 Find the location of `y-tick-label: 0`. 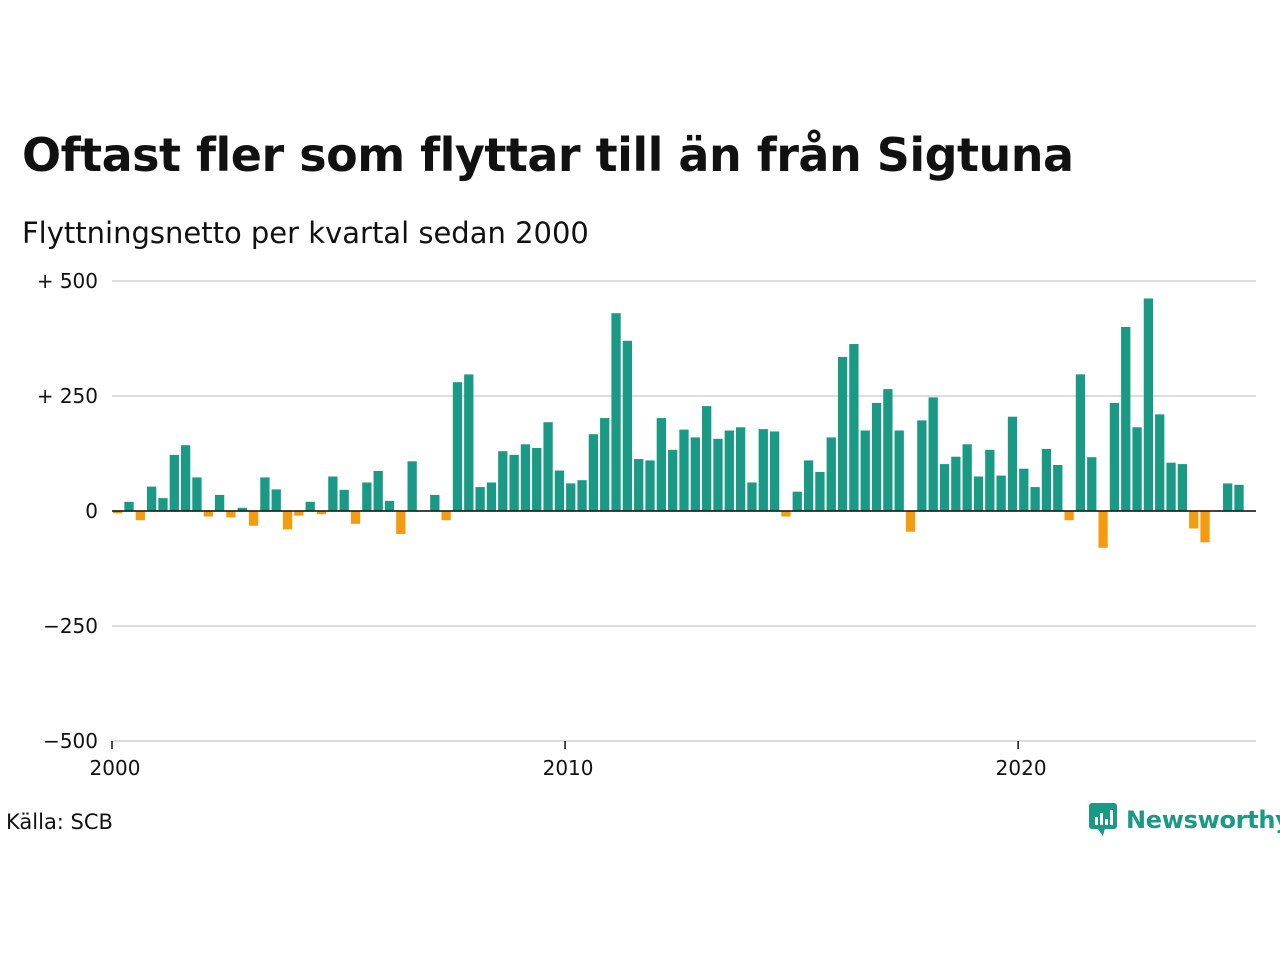

y-tick-label: 0 is located at coordinates (91, 511).